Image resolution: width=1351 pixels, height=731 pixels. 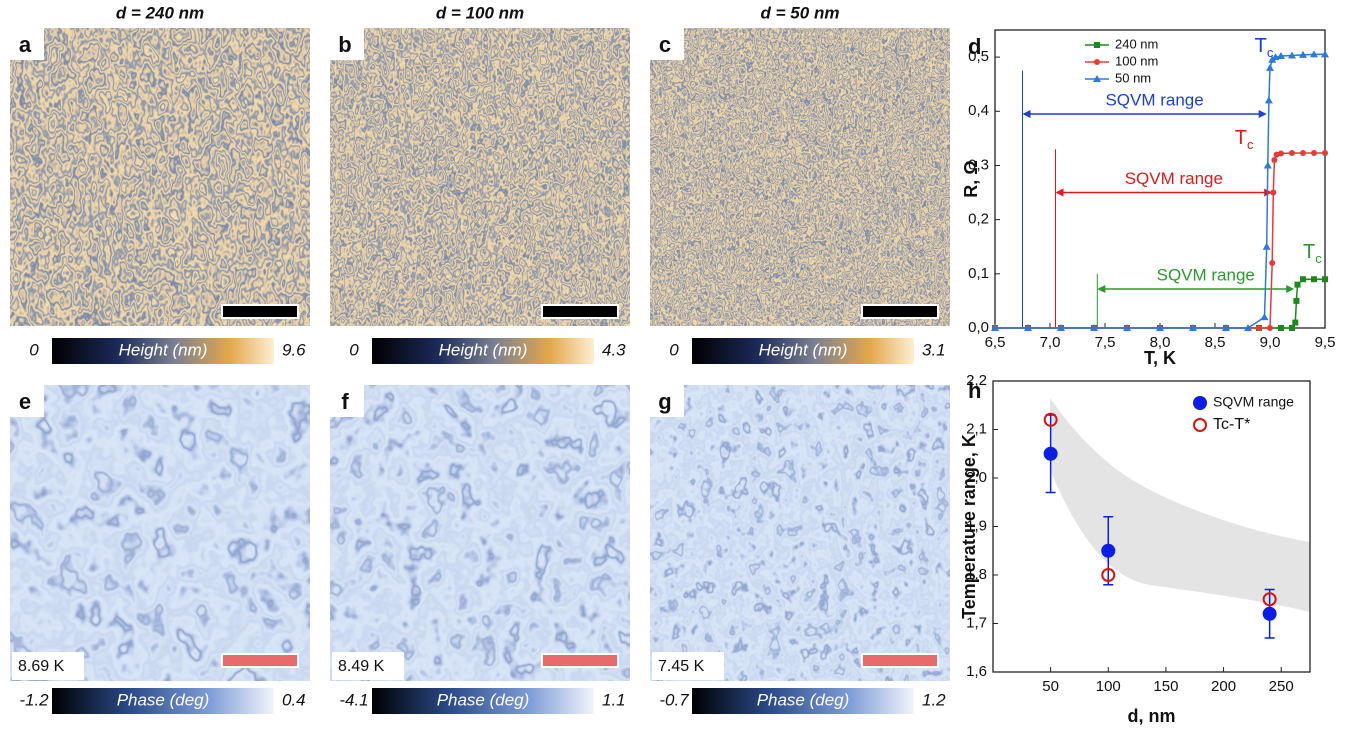 I want to click on y-tick-label: 0,5, so click(x=978, y=56).